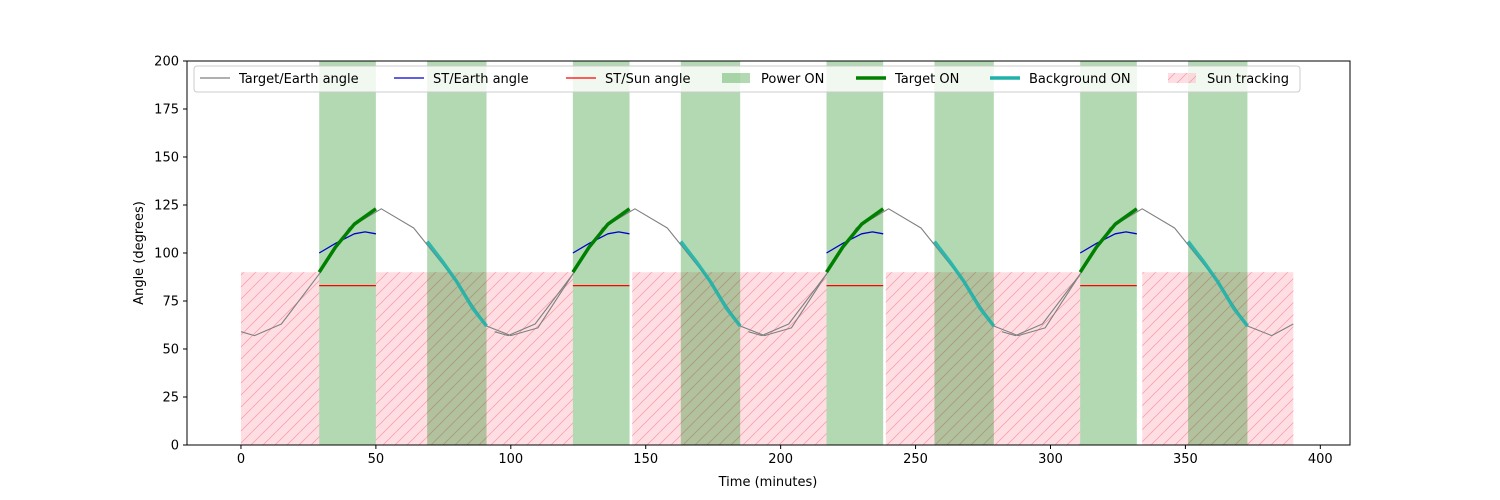 Image resolution: width=1500 pixels, height=500 pixels. Describe the element at coordinates (170, 398) in the screenshot. I see `y-tick-label: 25` at that location.